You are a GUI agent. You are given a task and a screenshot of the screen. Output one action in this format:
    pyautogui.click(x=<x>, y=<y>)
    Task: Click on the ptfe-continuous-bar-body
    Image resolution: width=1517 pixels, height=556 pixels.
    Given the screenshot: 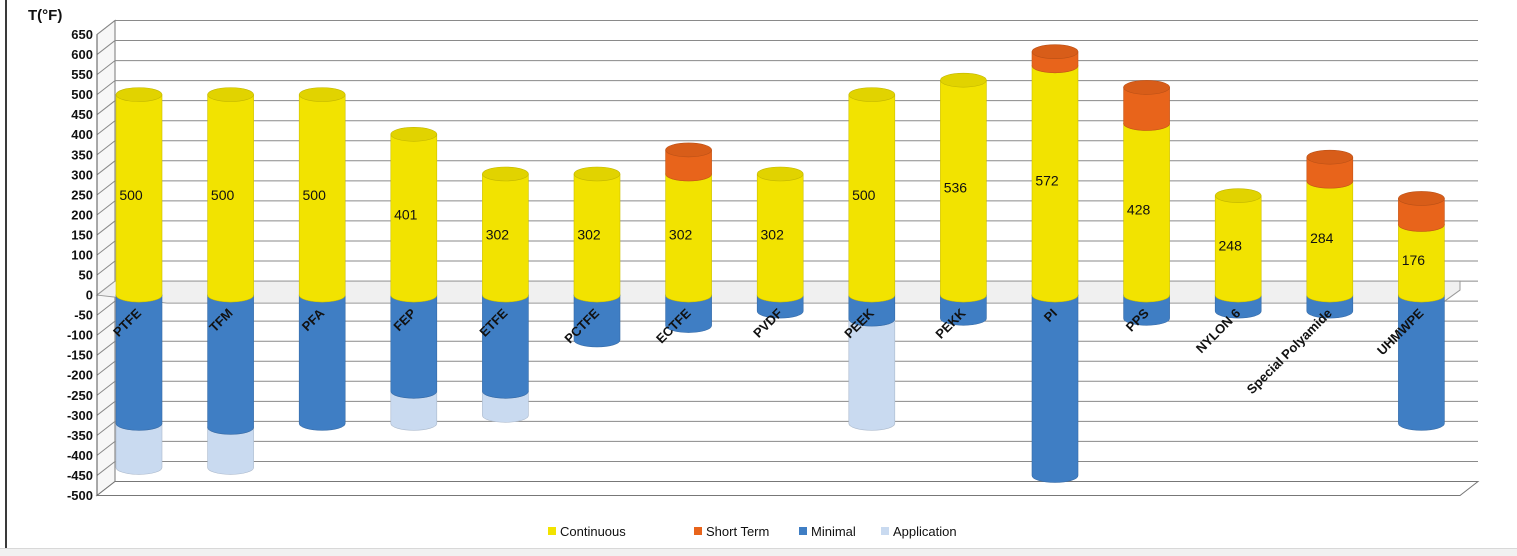 What is the action you would take?
    pyautogui.click(x=139, y=198)
    